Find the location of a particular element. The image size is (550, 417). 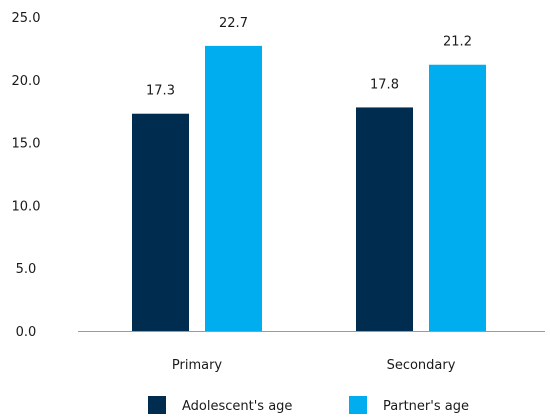

bar-primary-adolescent is located at coordinates (160, 222).